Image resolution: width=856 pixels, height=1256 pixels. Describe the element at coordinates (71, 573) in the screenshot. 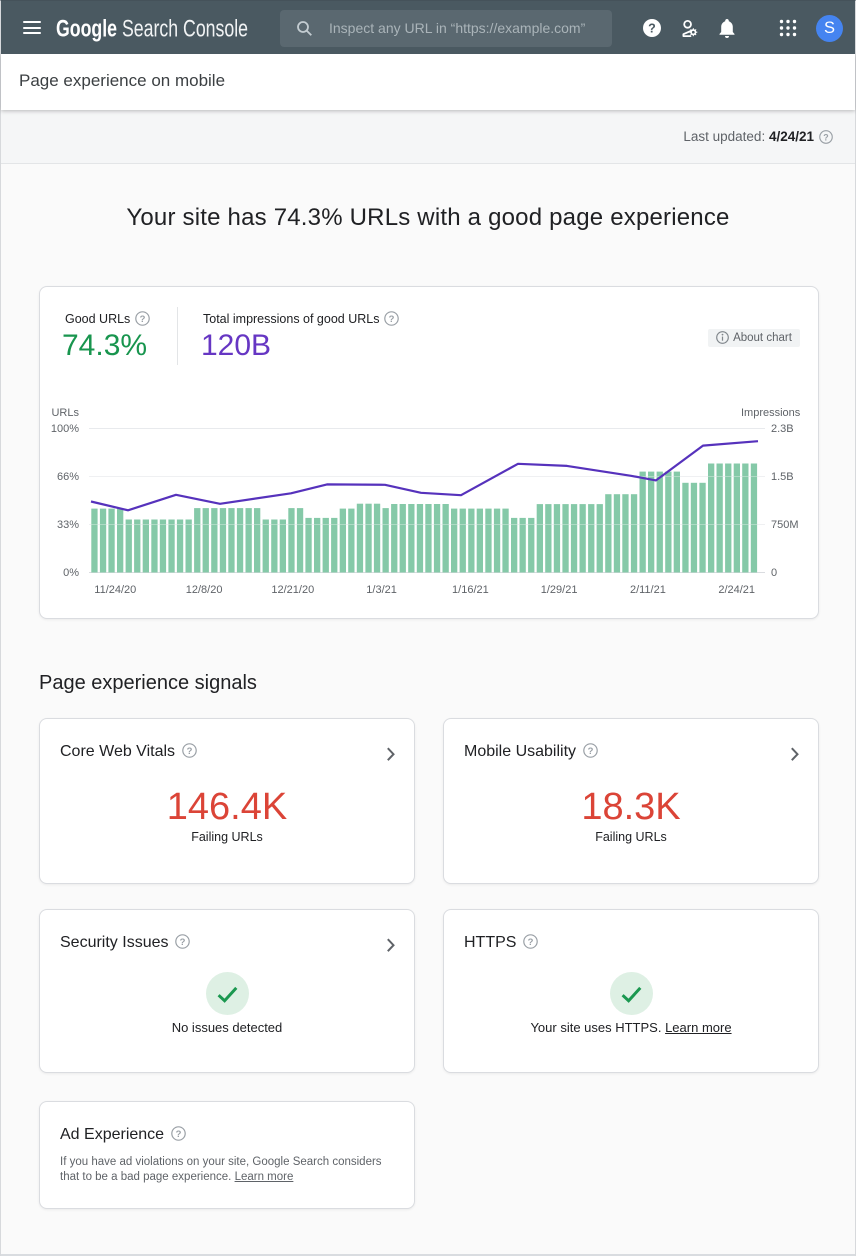

I see `svg-text: 0%` at that location.